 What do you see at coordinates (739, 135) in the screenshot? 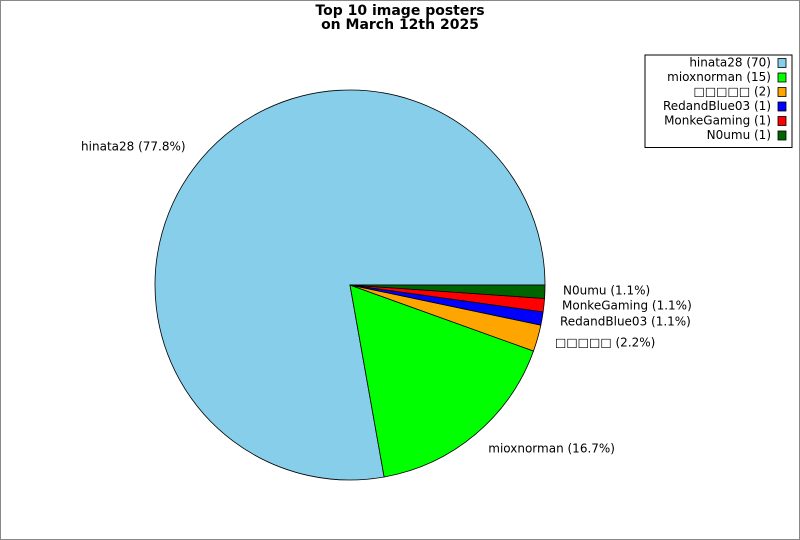
I see `legend-label: N0umu (1)` at bounding box center [739, 135].